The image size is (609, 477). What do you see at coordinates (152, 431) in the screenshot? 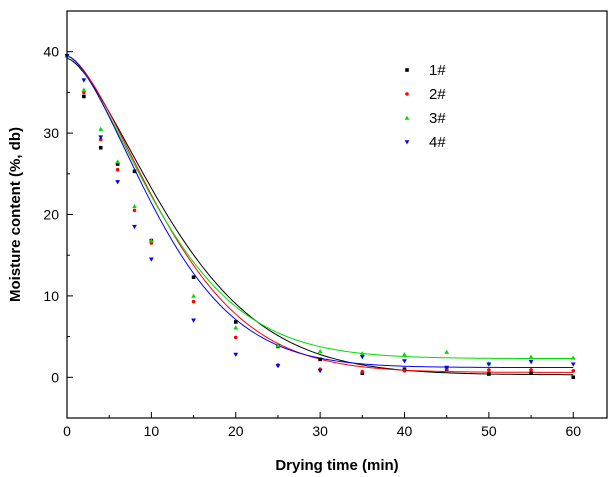
I see `x-tick-label: 10` at bounding box center [152, 431].